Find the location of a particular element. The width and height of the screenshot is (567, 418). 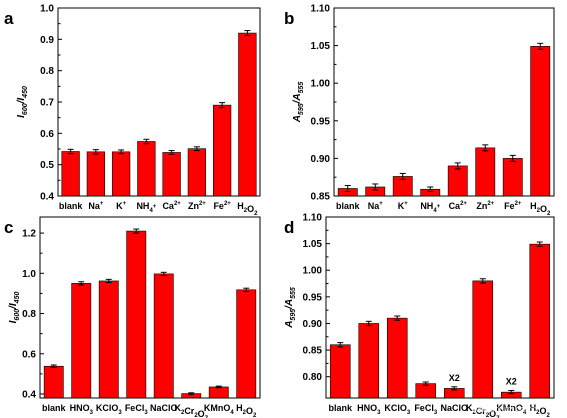

y-tick-label: 0.80 is located at coordinates (313, 377).